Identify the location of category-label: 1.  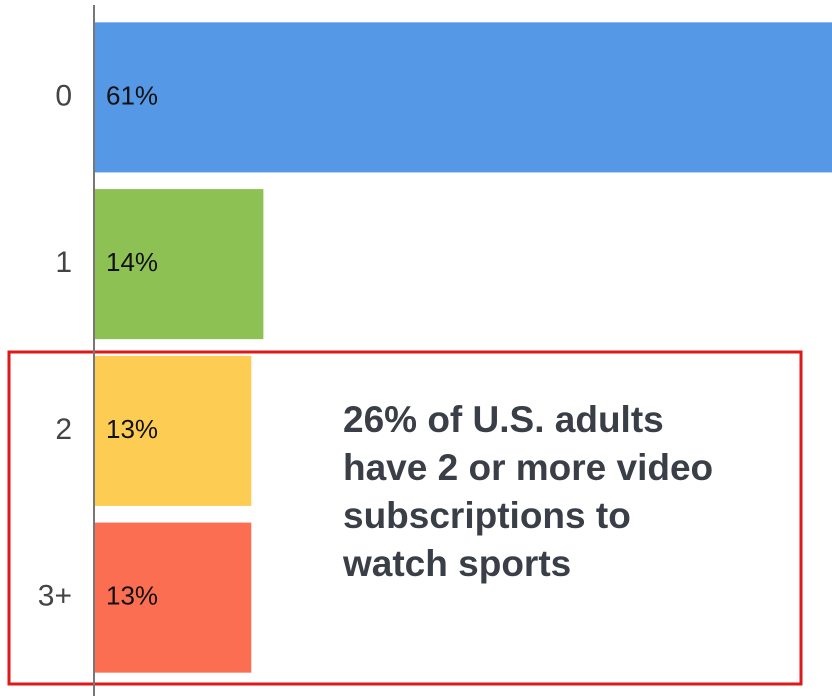
(63, 262).